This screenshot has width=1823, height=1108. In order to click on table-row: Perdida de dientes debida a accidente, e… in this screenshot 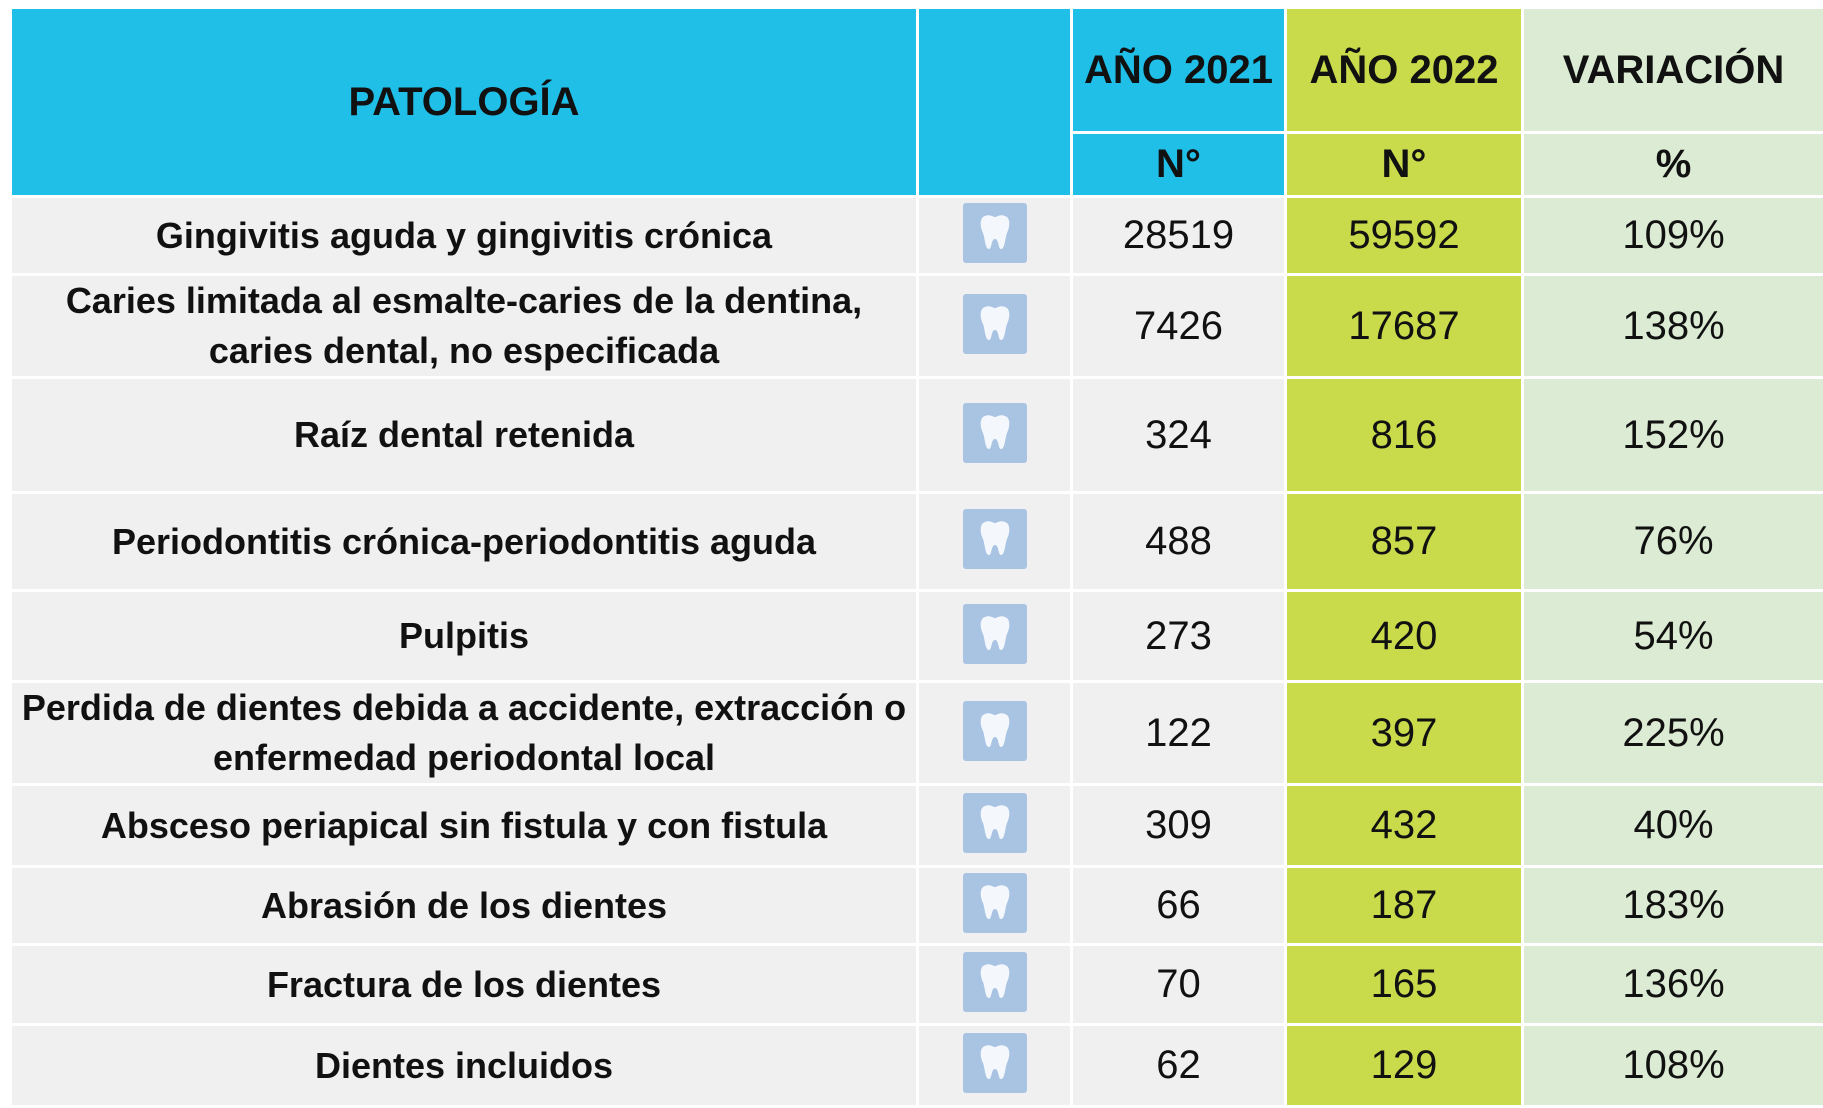, I will do `click(917, 733)`.